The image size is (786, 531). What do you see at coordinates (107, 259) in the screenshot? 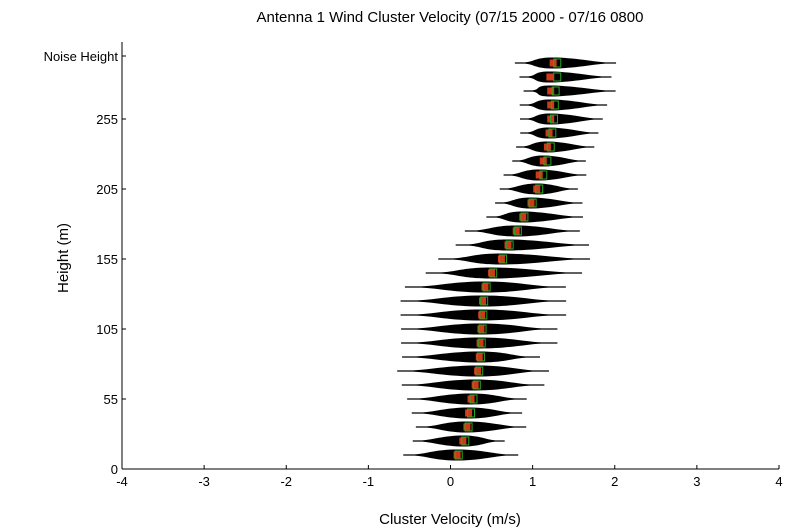
I see `y-tick-label: 155` at bounding box center [107, 259].